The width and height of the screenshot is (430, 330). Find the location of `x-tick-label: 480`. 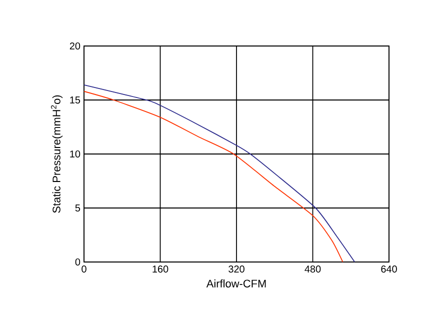

x-tick-label: 480 is located at coordinates (312, 269).